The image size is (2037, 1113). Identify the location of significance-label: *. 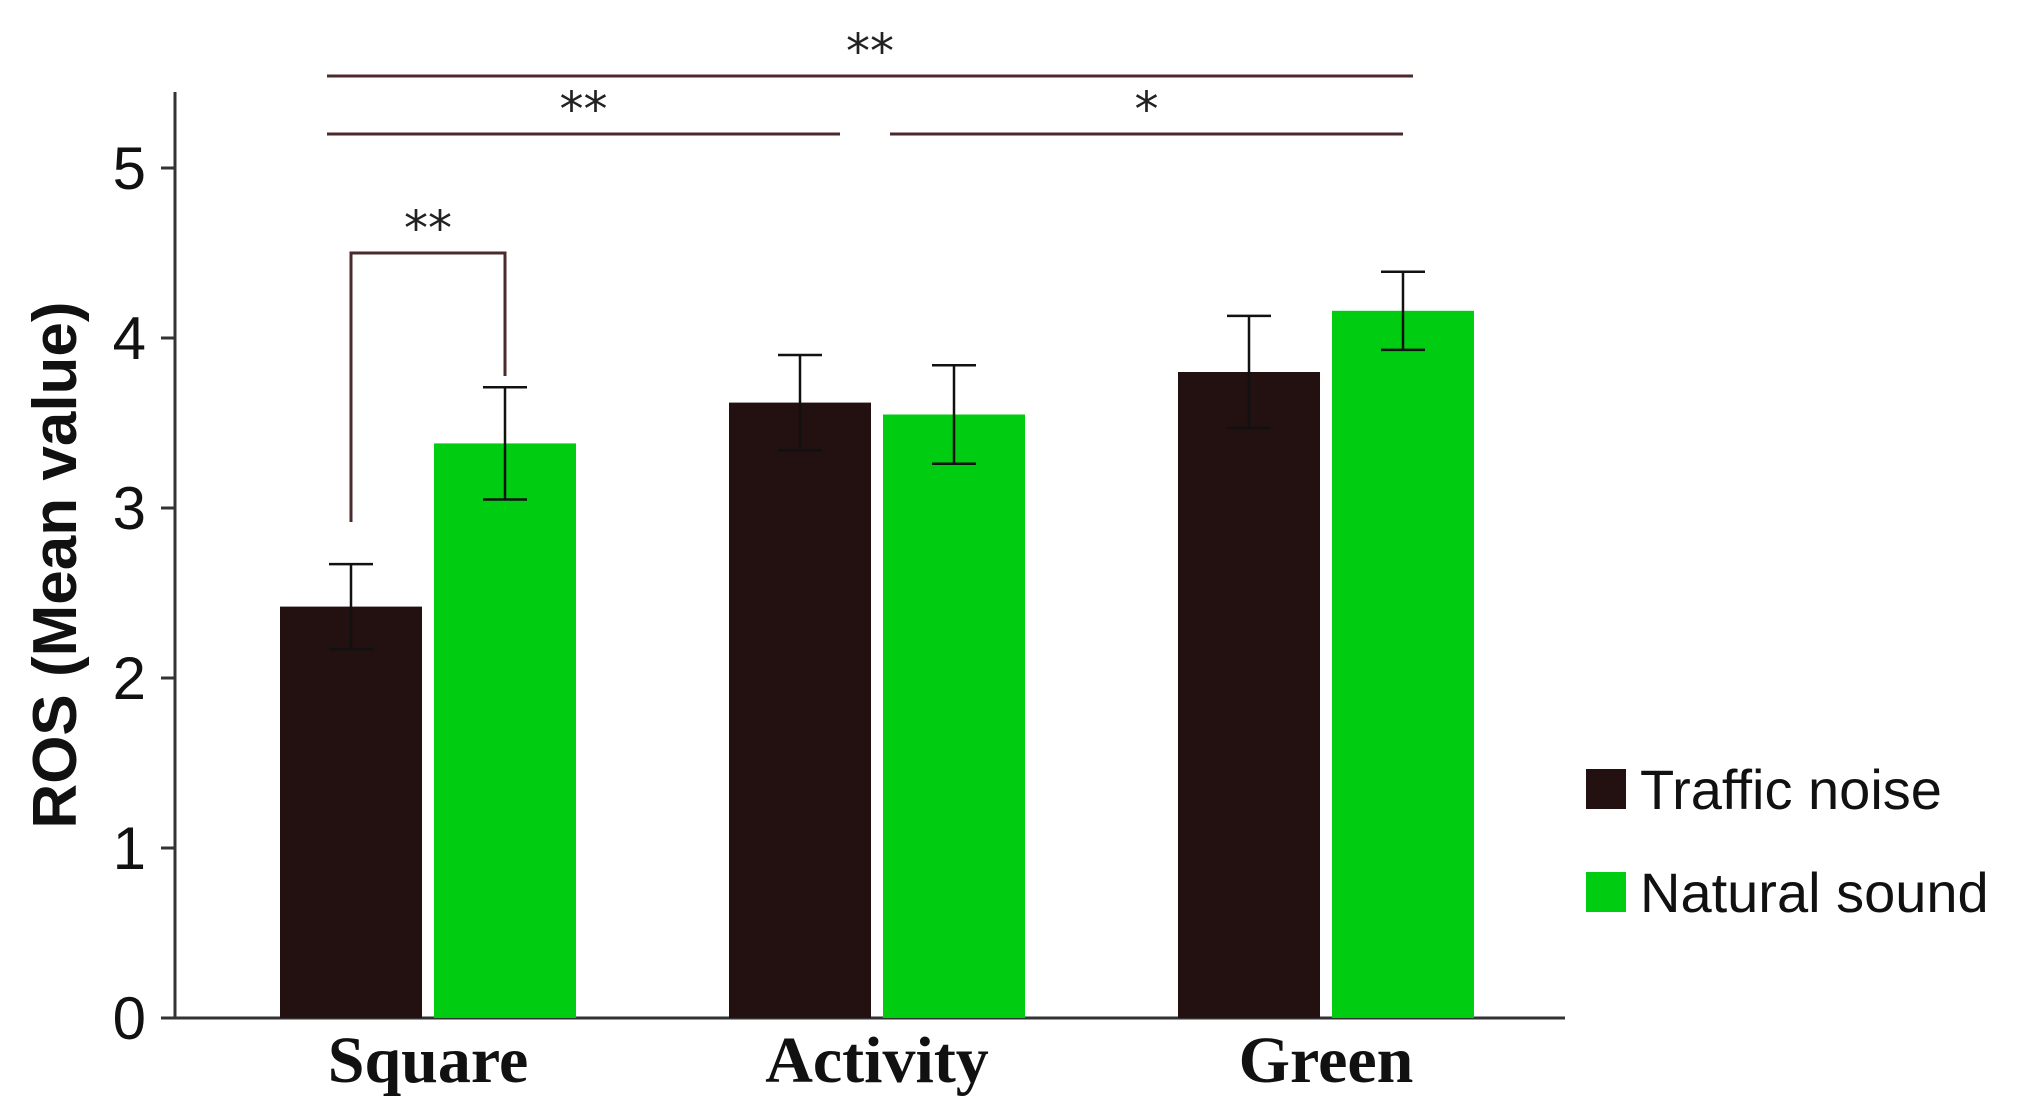
(1147, 110).